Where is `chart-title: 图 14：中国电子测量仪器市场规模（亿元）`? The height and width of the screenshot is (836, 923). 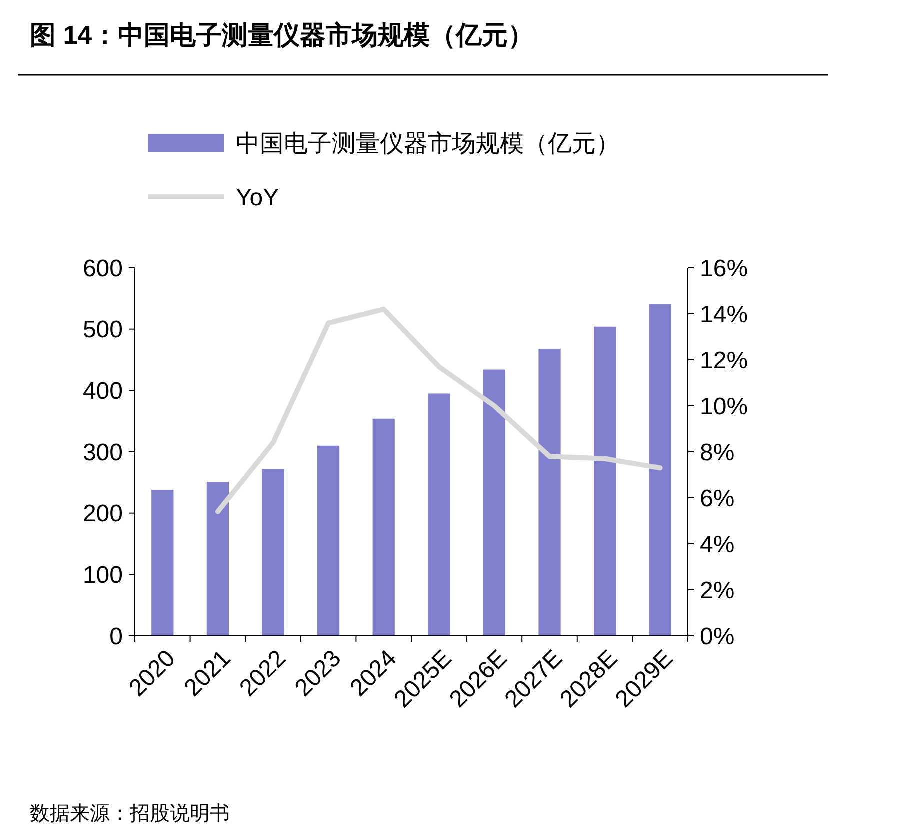
chart-title: 图 14：中国电子测量仪器市场规模（亿元） is located at coordinates (282, 35).